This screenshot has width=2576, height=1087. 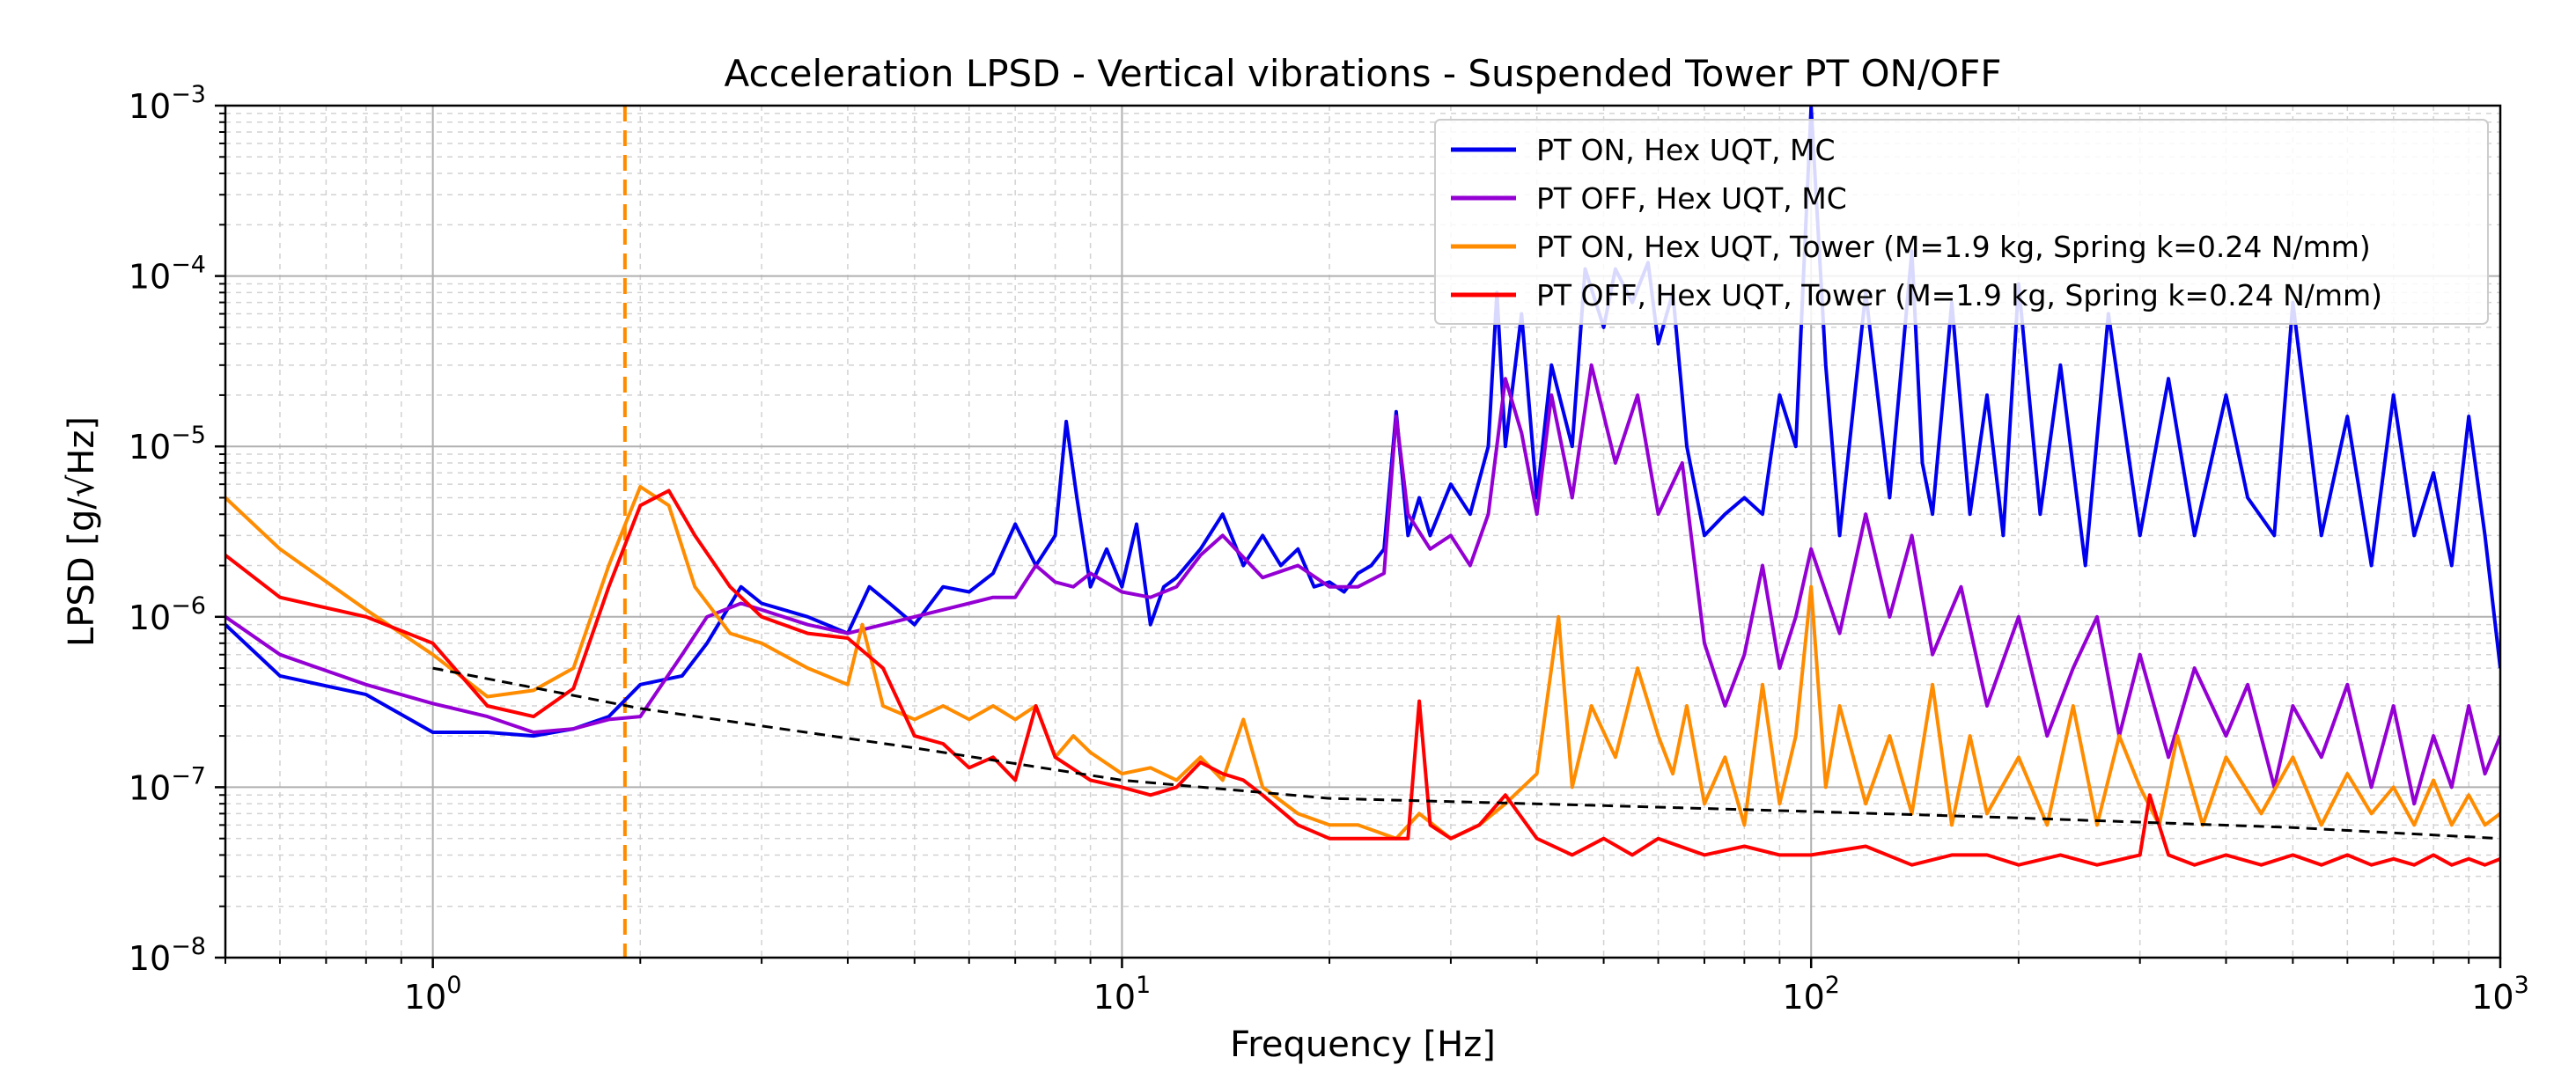 I want to click on legend-label: PT ON, Hex UQT, MC, so click(x=1686, y=150).